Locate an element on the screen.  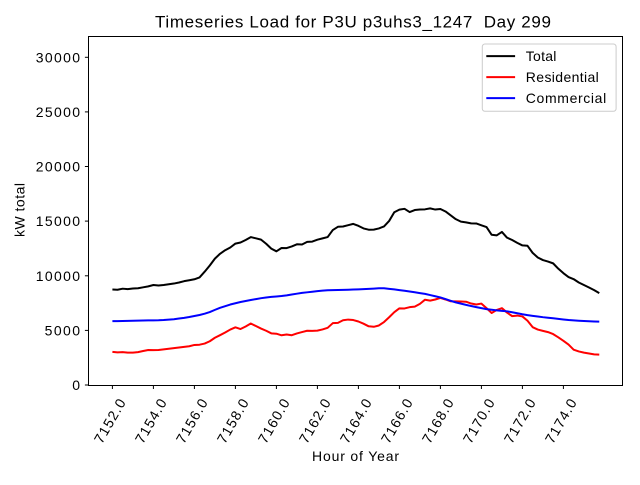
svg-text: kW total is located at coordinates (20, 210).